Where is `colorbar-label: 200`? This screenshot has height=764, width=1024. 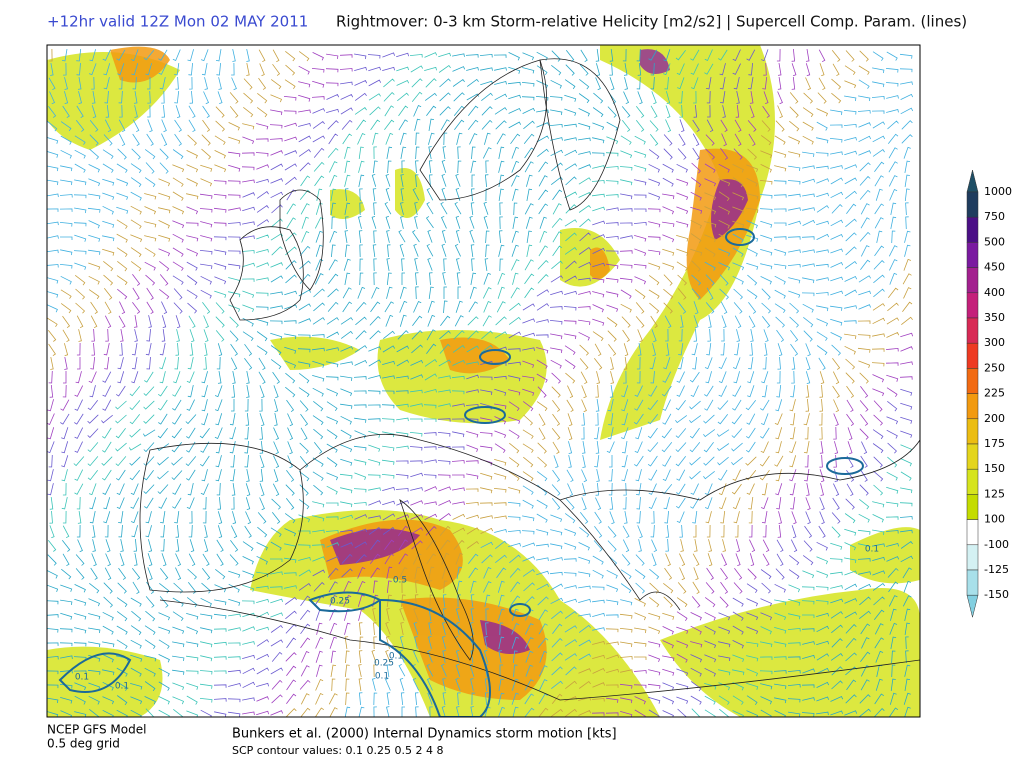 colorbar-label: 200 is located at coordinates (994, 418).